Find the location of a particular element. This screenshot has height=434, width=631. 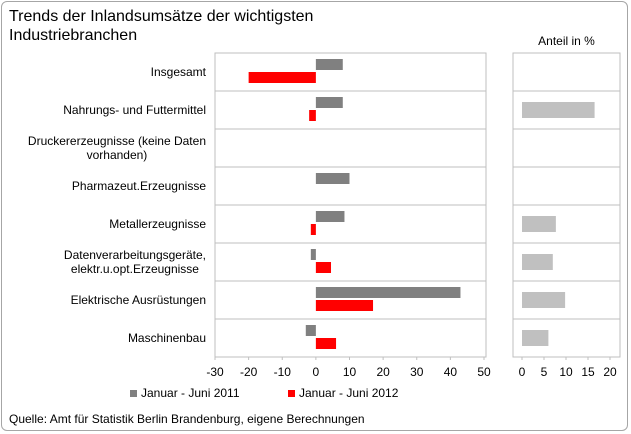

x-tick-label: 40 is located at coordinates (451, 372).